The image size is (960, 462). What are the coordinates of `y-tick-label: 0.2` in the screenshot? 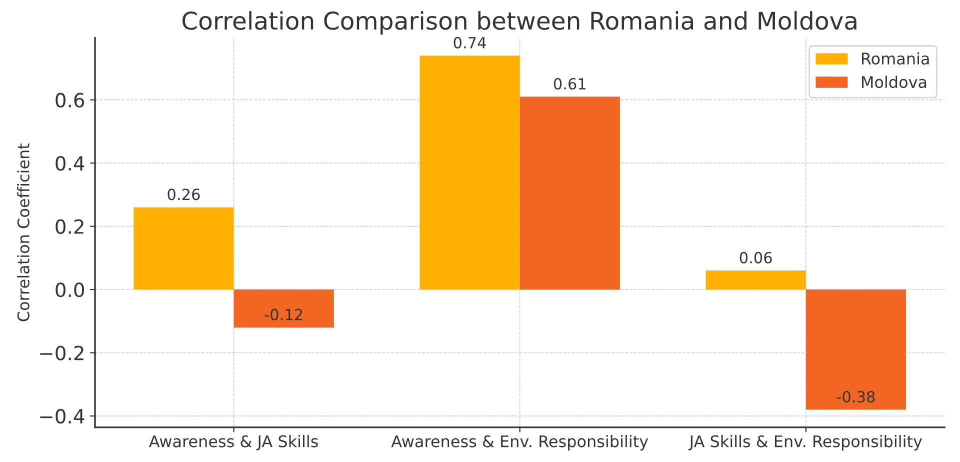 It's located at (70, 226).